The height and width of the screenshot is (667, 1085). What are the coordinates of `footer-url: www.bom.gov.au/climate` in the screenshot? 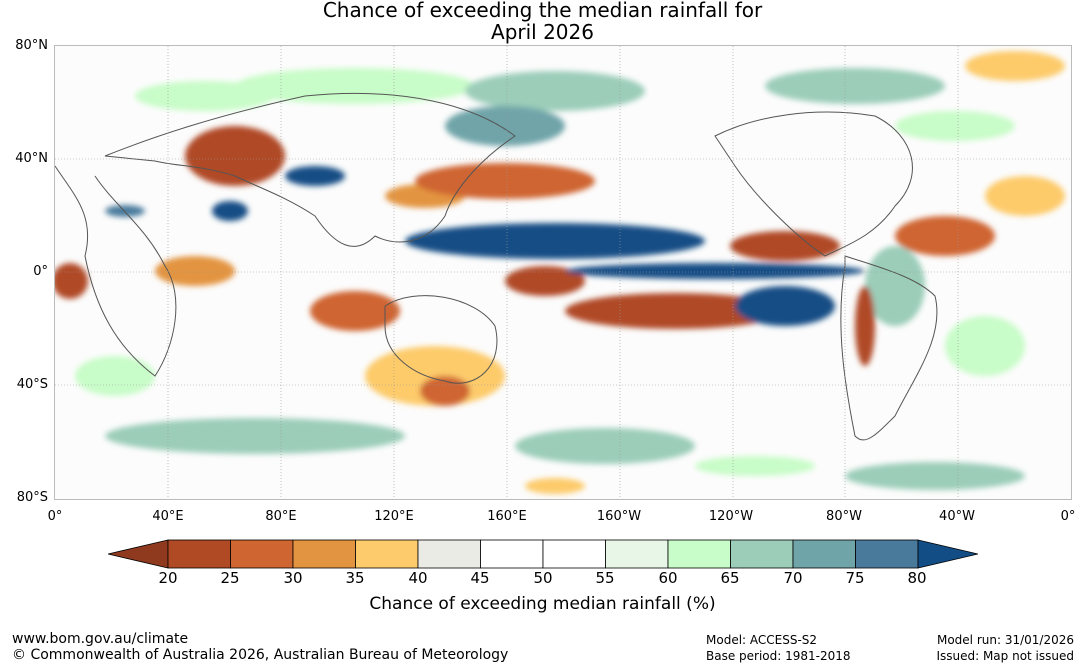 It's located at (100, 639).